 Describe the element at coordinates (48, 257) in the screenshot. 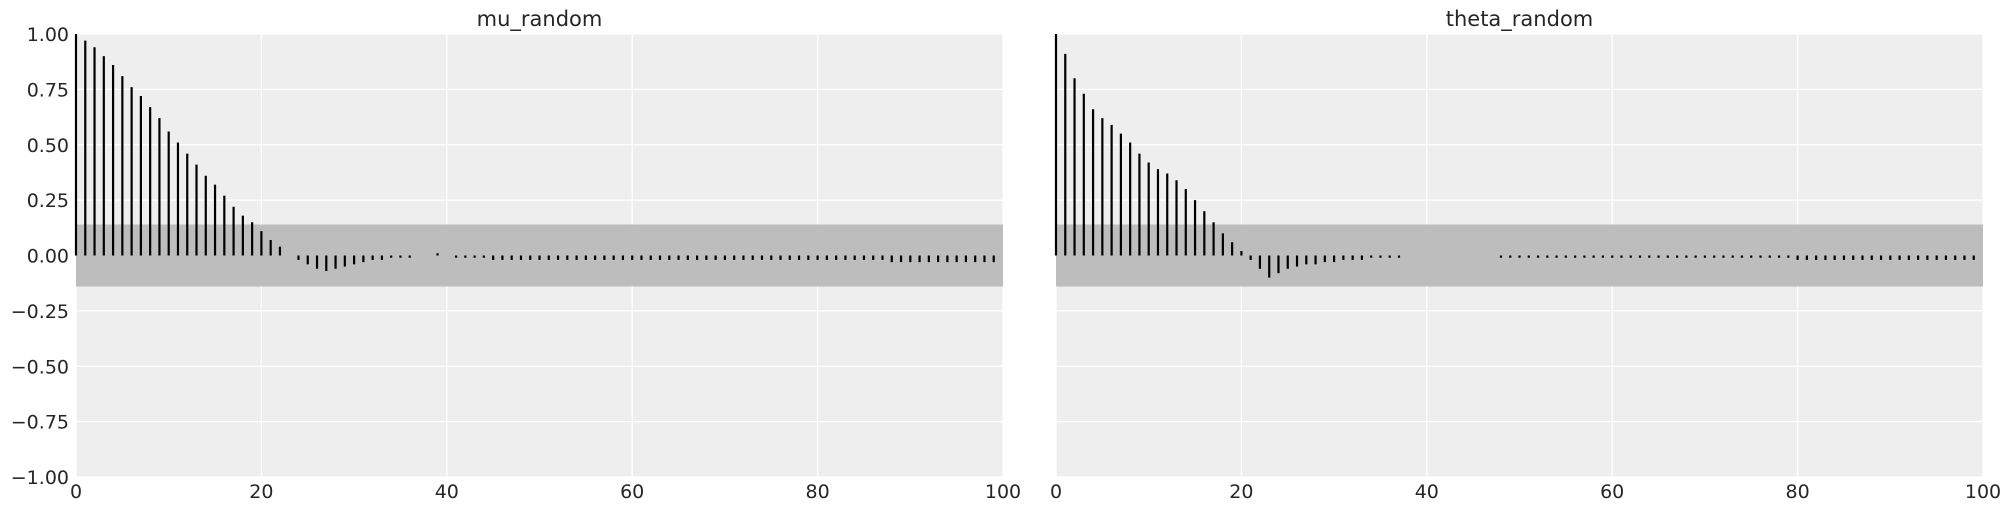

I see `y-tick-label: 0.00` at that location.